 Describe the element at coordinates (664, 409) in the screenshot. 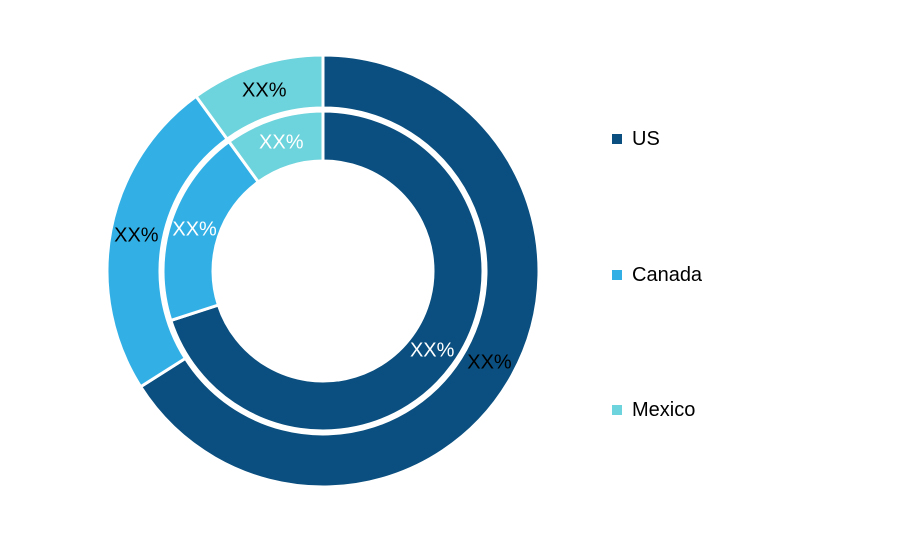

I see `legend-label-mexico: Mexico` at that location.